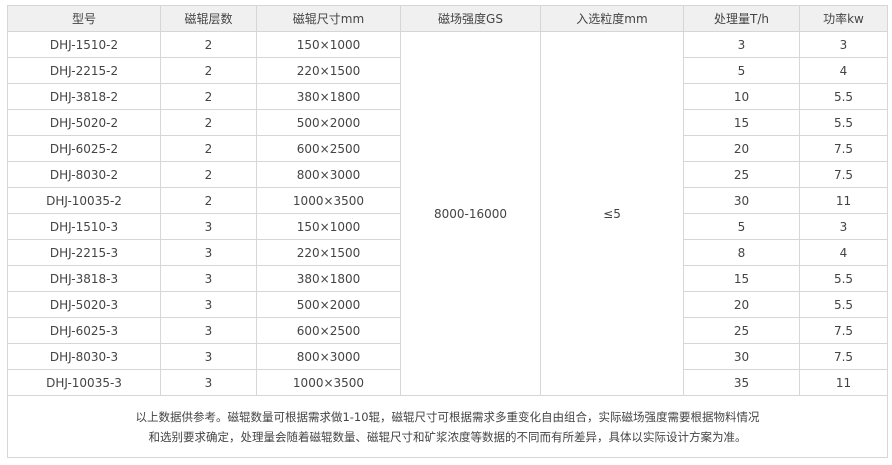 The image size is (892, 465). Describe the element at coordinates (447, 96) in the screenshot. I see `table-row: DHJ-3818-2 2 380×1800 10 5.5` at that location.